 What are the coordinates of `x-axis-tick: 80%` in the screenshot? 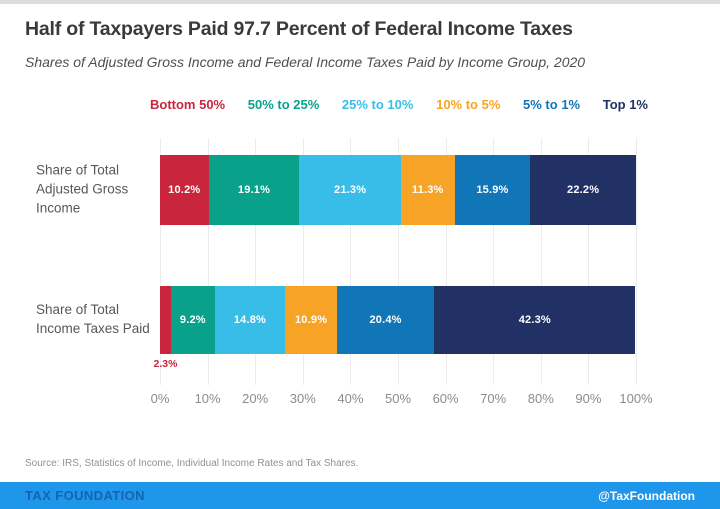 It's located at (540, 398).